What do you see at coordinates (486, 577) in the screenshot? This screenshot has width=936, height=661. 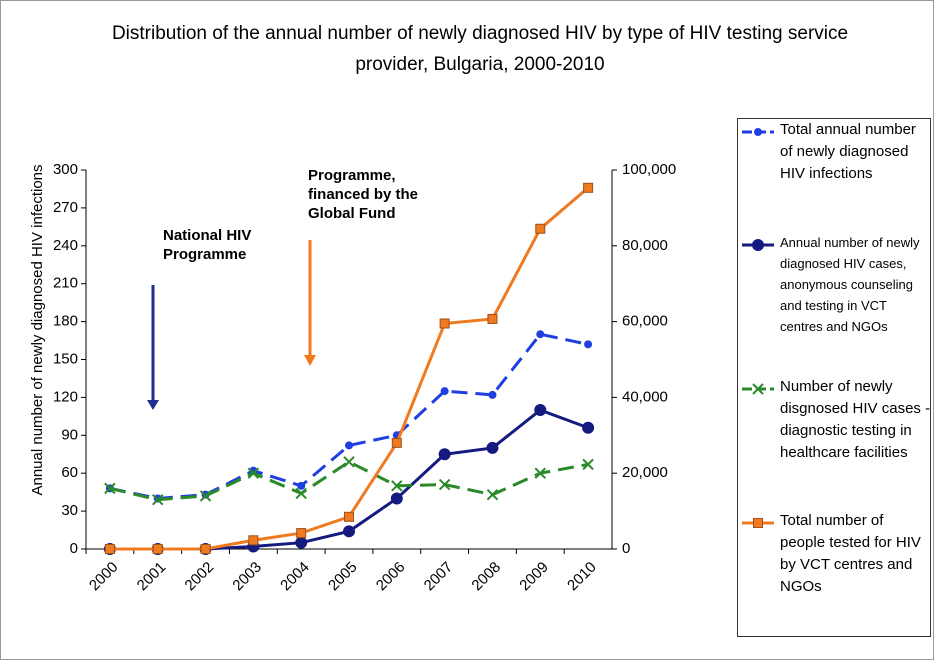 I see `x-tick-label: 2008` at bounding box center [486, 577].